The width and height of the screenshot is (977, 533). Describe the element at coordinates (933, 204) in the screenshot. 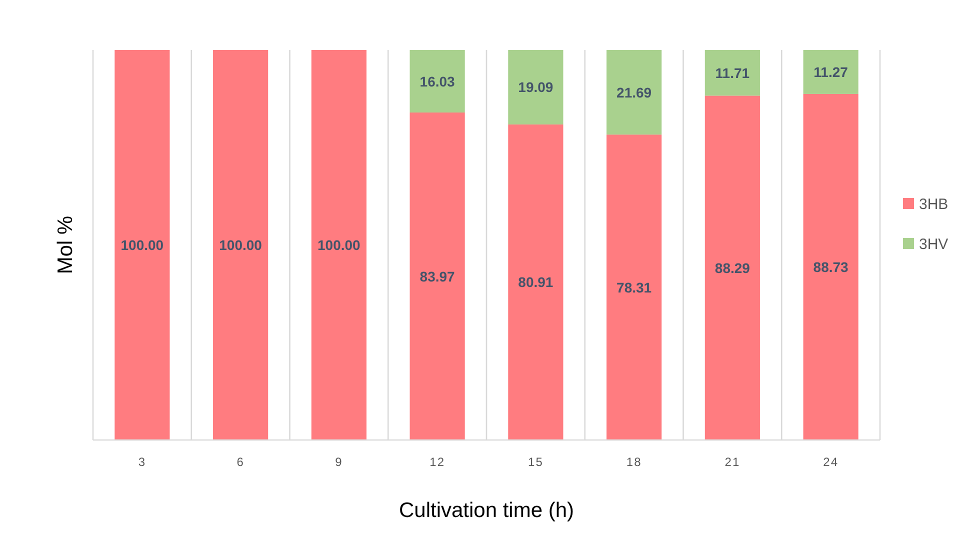

I see `legend-label: 3HB` at that location.